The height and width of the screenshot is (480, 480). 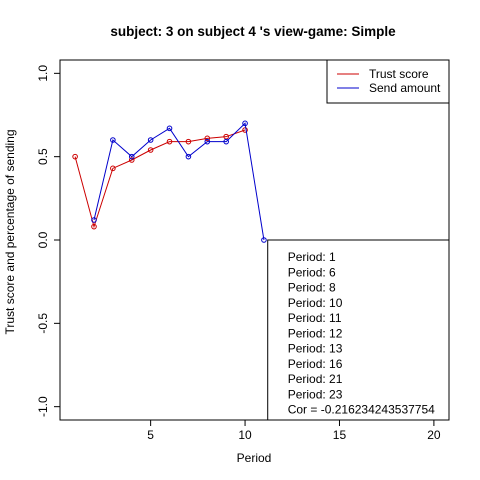 I want to click on y-tick-label: 1.0, so click(x=43, y=73).